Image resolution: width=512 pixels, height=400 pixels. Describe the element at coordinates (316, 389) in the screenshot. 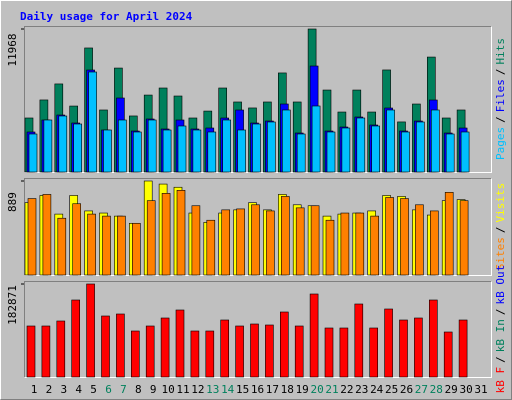

I see `x-tick-label: 20` at that location.